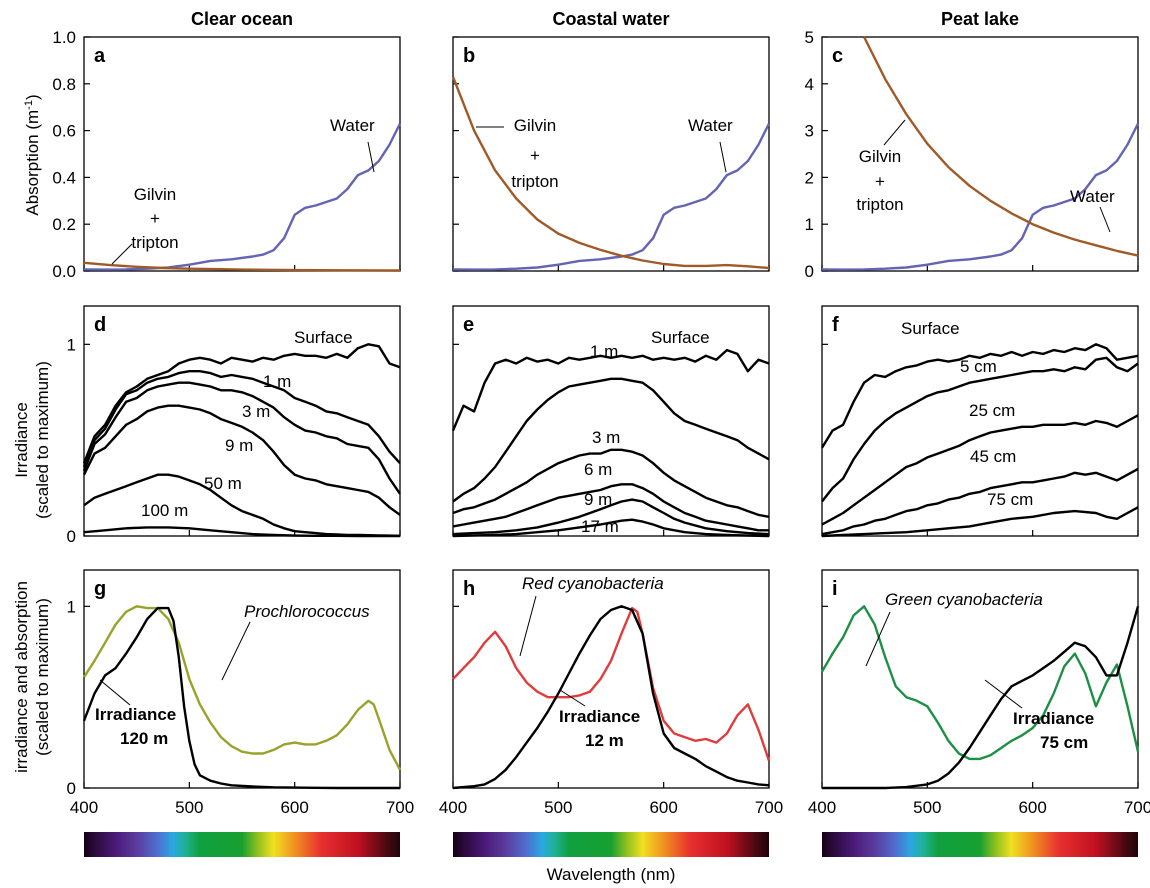 The image size is (1150, 888). What do you see at coordinates (837, 56) in the screenshot?
I see `panel-letter: c` at bounding box center [837, 56].